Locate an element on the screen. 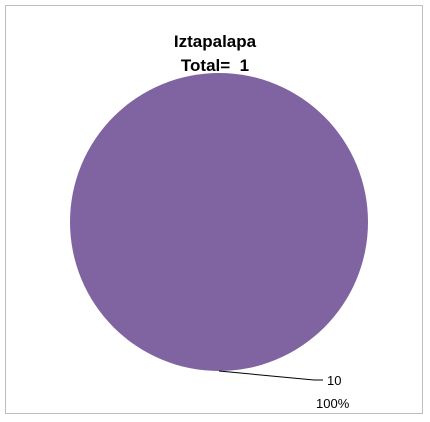 The image size is (430, 422). pie-labels: 10 100% is located at coordinates (284, 390).